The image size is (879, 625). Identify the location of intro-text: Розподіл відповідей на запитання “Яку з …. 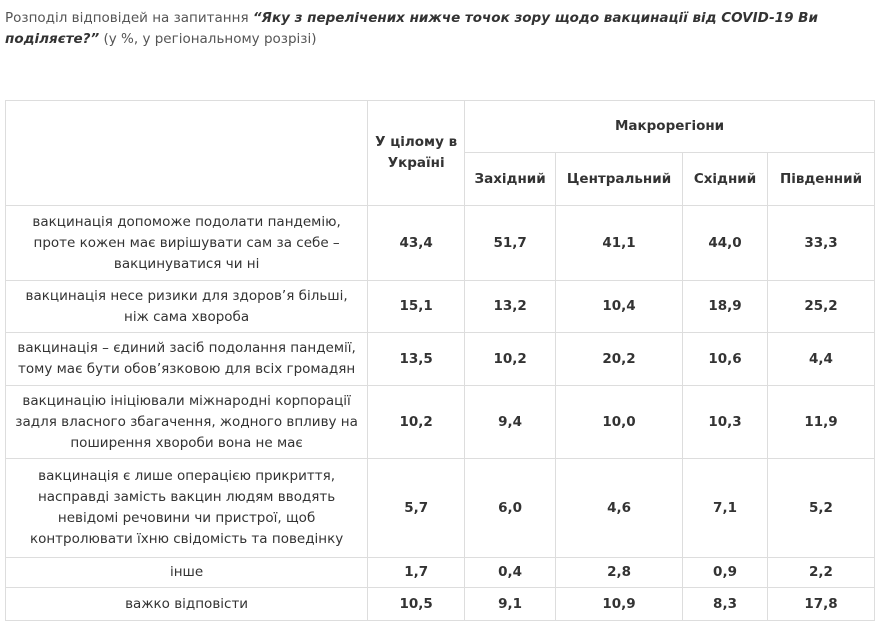
(435, 29).